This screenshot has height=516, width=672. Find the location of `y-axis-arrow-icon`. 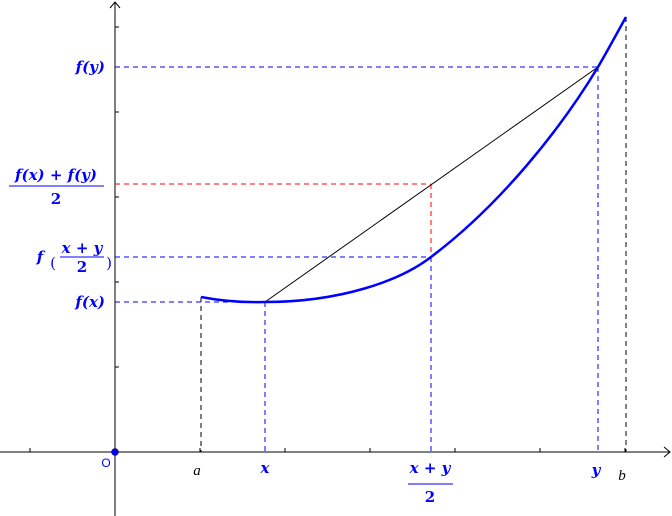

y-axis-arrow-icon is located at coordinates (115, 5).